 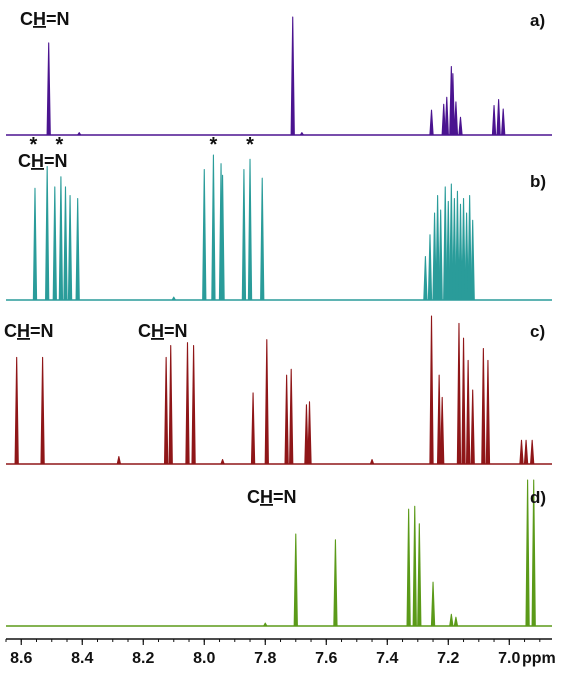 I want to click on panel-label: c), so click(x=537, y=331).